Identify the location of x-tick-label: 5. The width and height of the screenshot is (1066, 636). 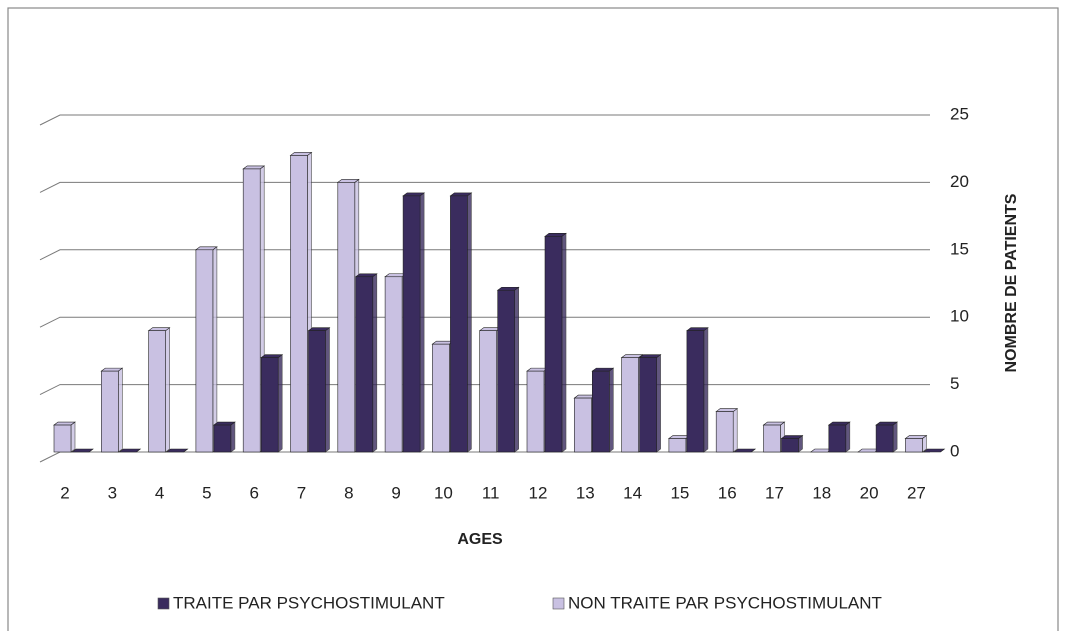
(206, 492).